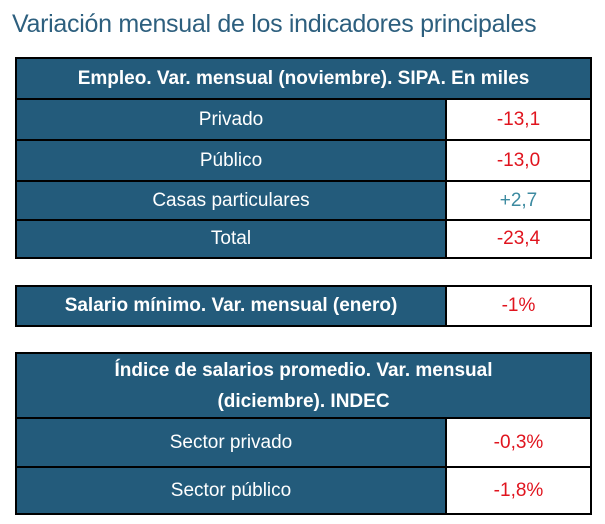  What do you see at coordinates (231, 490) in the screenshot?
I see `row-label: Sector público` at bounding box center [231, 490].